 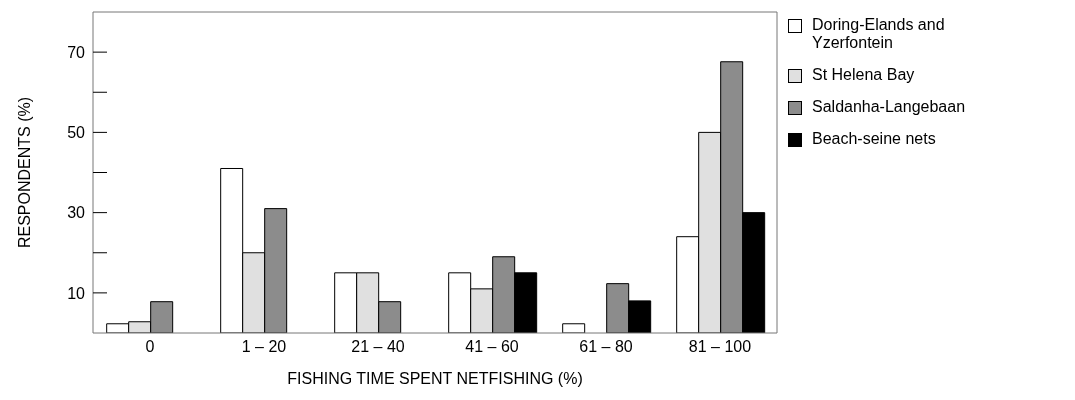 What do you see at coordinates (24, 172) in the screenshot?
I see `y-axis-title: RESPONDENTS (%)` at bounding box center [24, 172].